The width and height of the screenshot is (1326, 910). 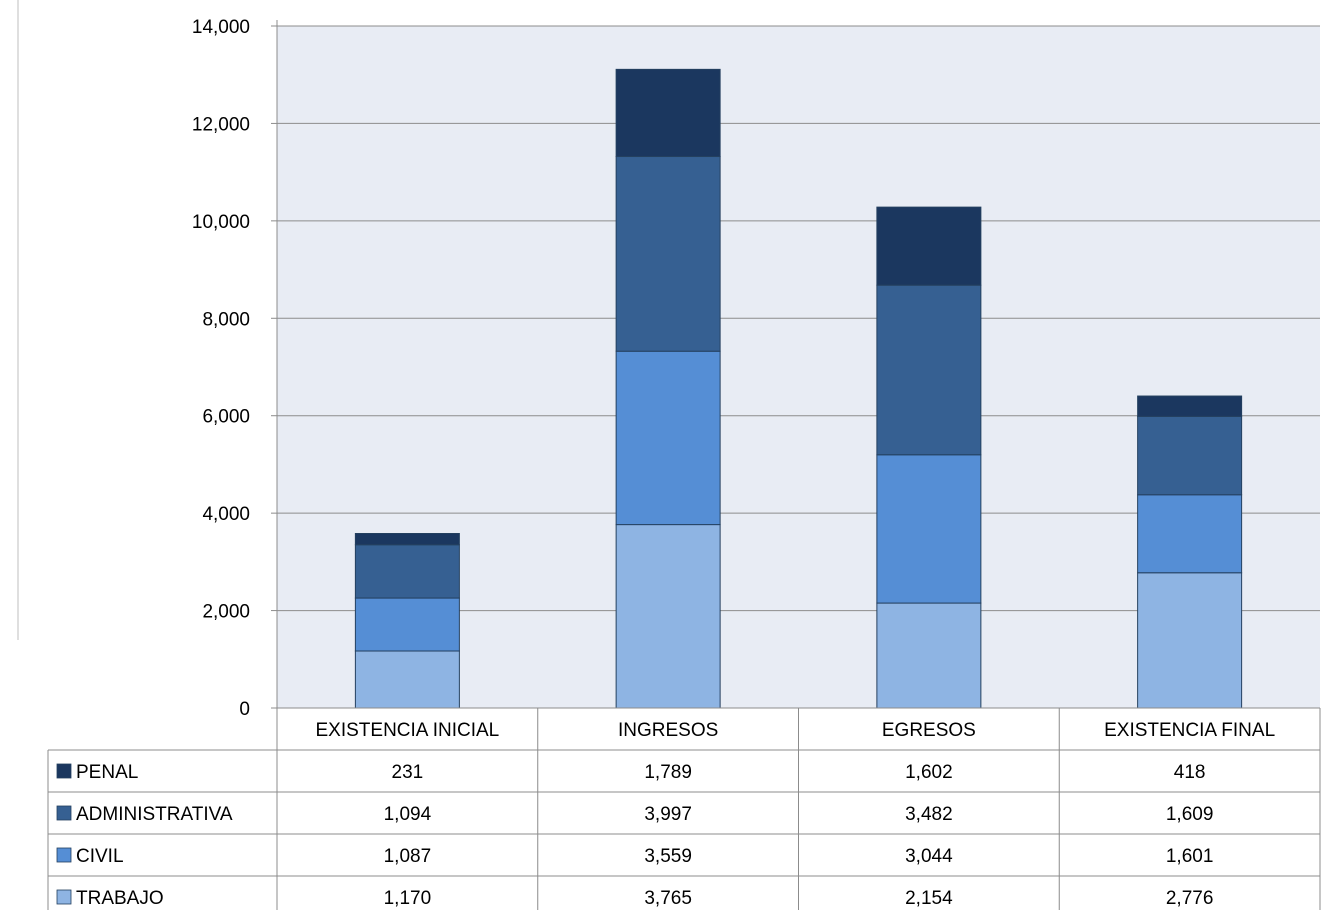 What do you see at coordinates (1190, 898) in the screenshot?
I see `data-cell-value: 2,776` at bounding box center [1190, 898].